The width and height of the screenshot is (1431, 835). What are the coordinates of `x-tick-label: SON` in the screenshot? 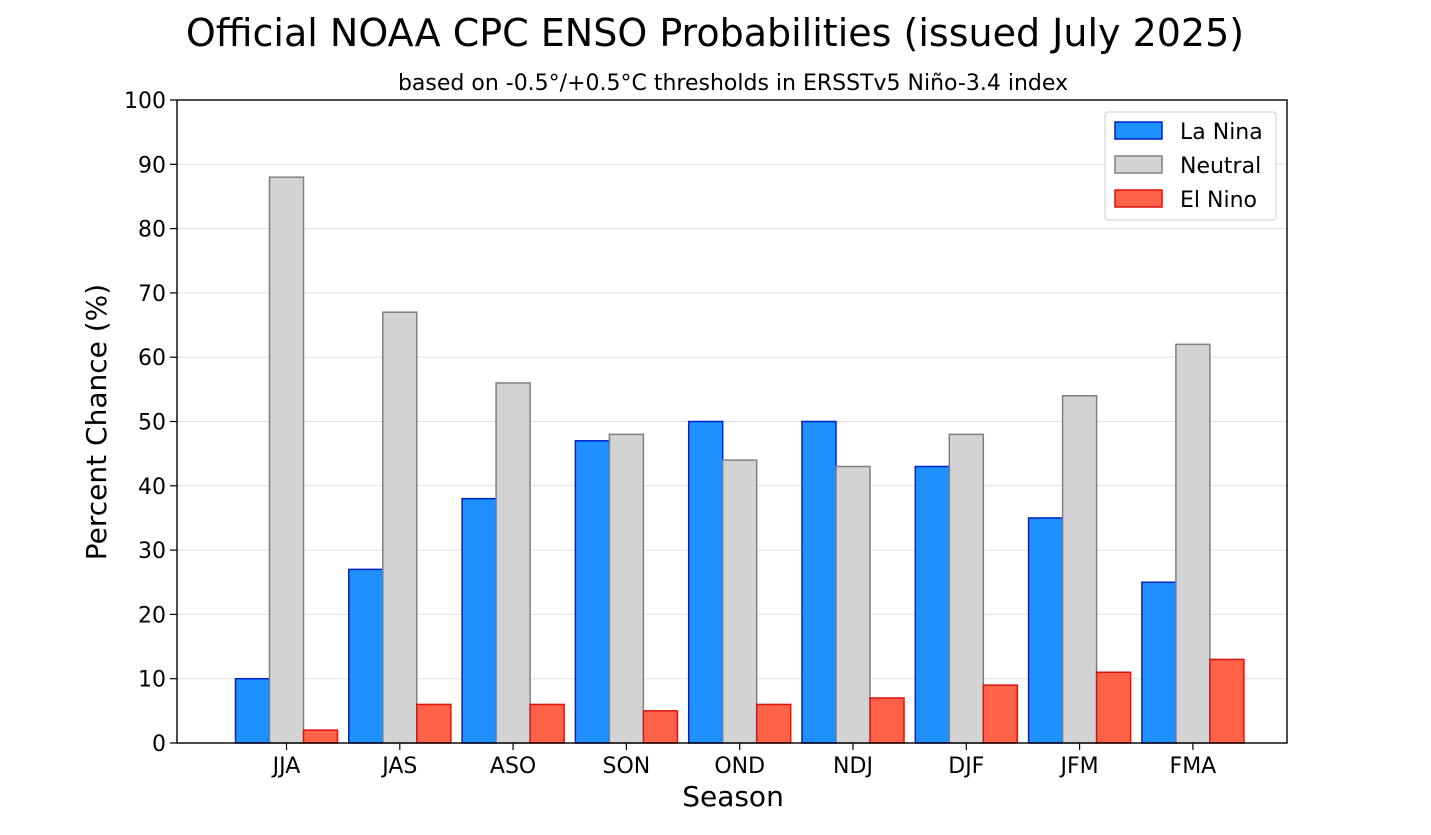 It's located at (627, 766).